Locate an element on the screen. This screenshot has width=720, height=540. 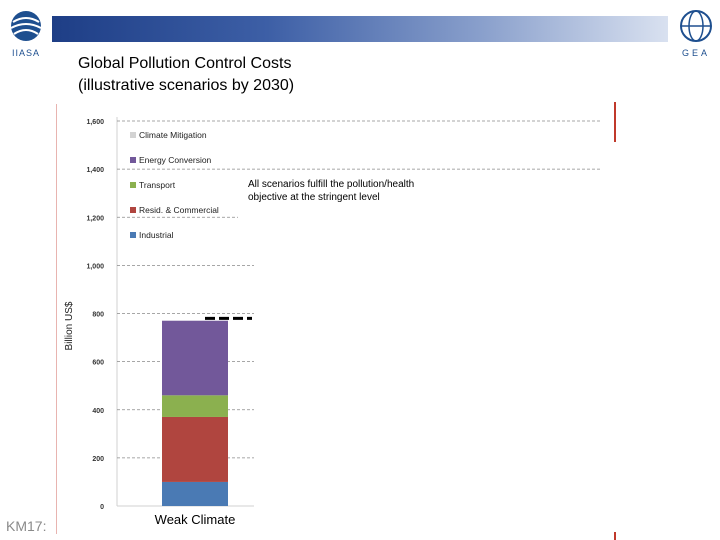
y-tick-label: 1,000 is located at coordinates (95, 266).